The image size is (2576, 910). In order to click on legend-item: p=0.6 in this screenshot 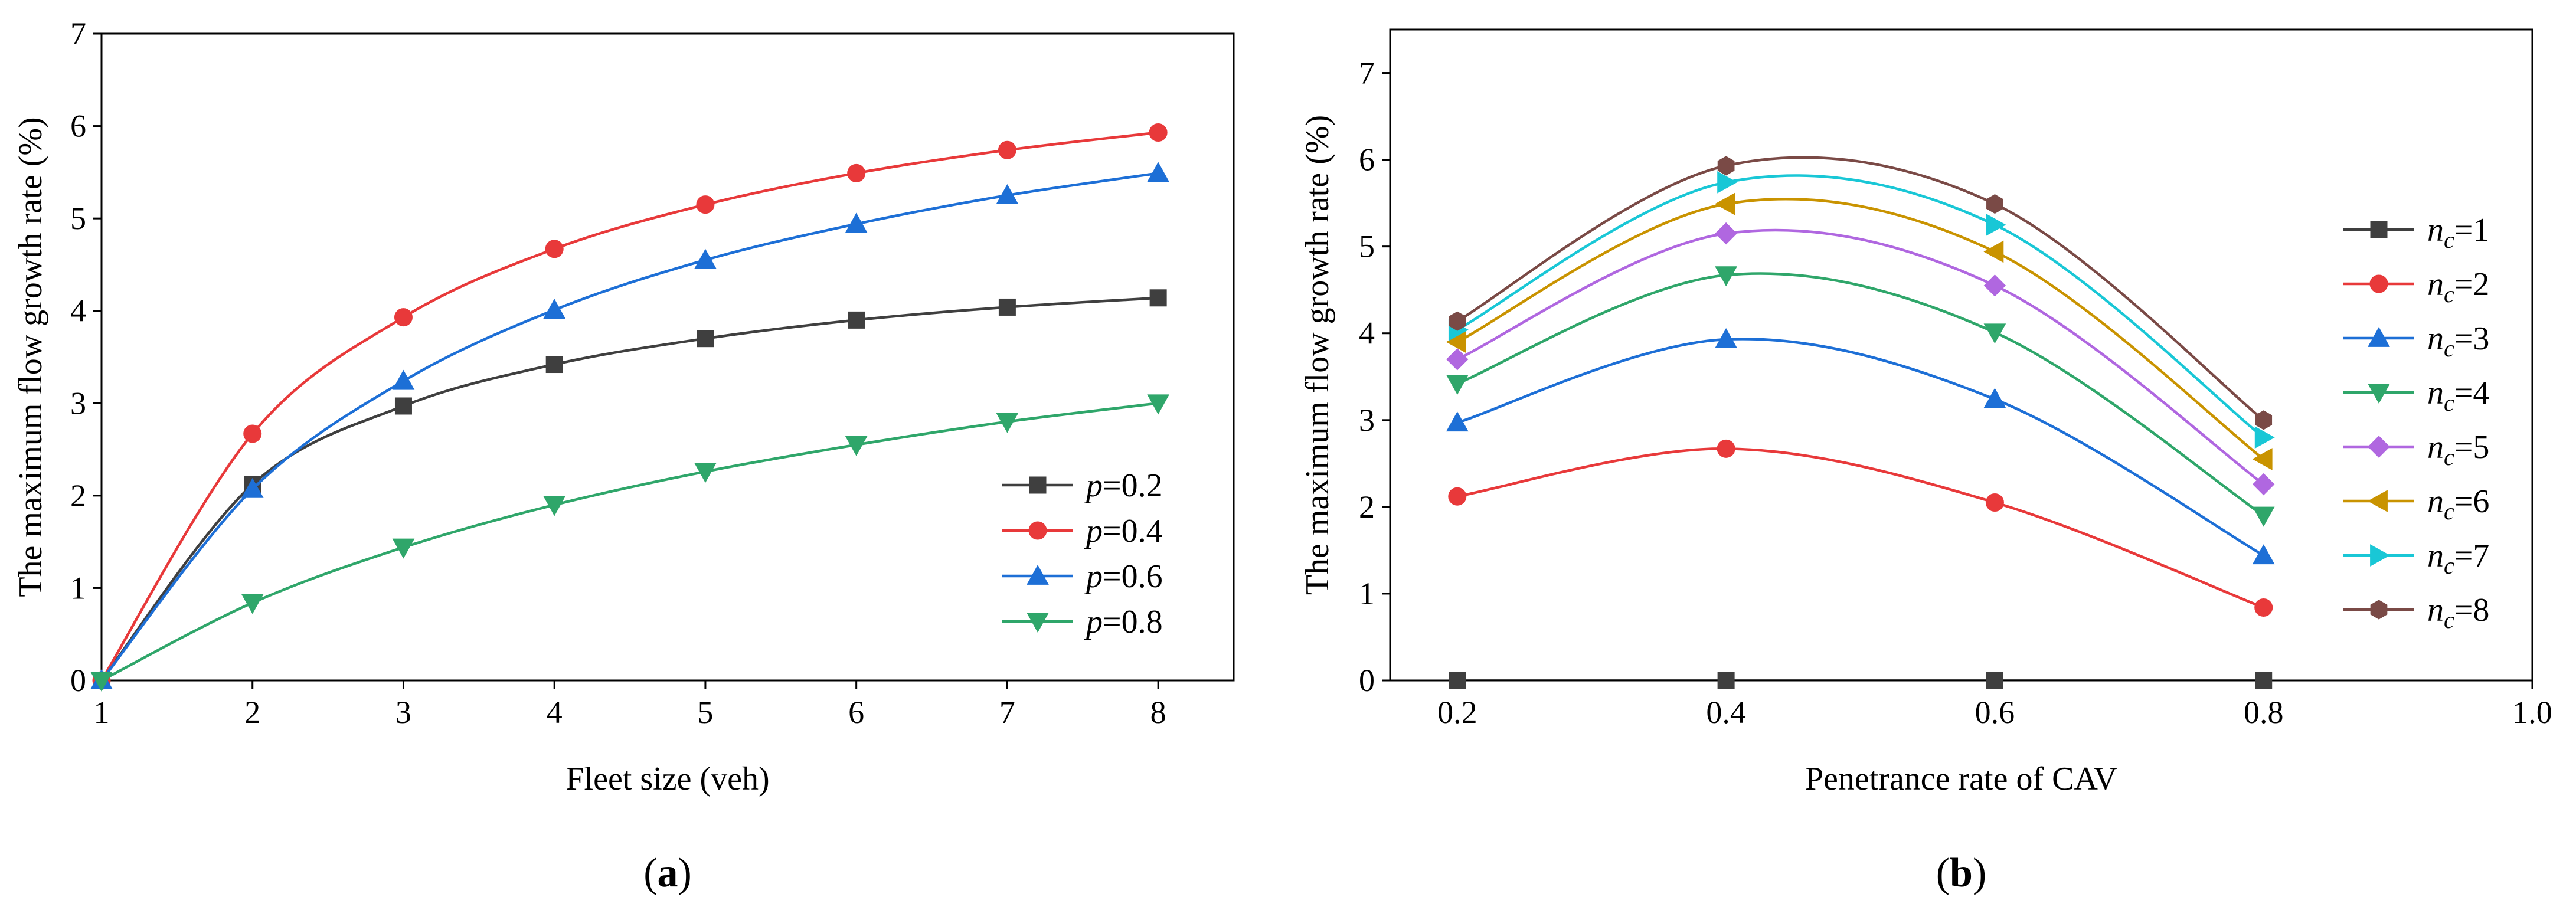, I will do `click(1082, 576)`.